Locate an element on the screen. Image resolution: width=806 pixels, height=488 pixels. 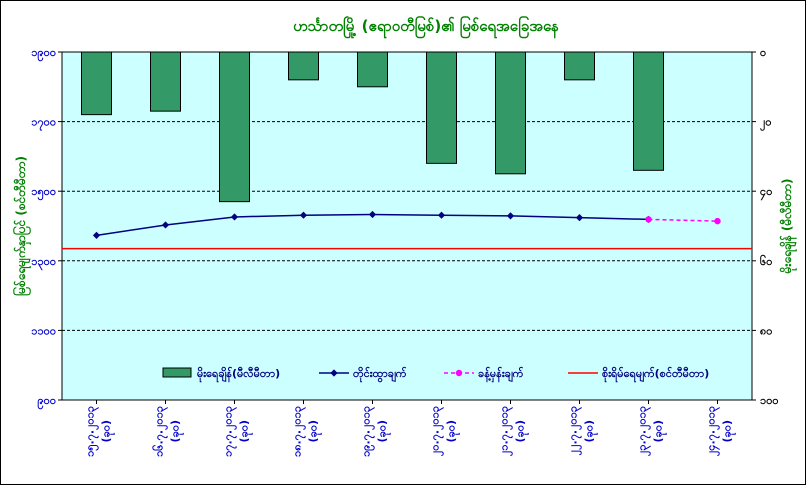
x-tick-label: ၂၃.၇.၂၀၁၃ (ခု၀) is located at coordinates (652, 430).